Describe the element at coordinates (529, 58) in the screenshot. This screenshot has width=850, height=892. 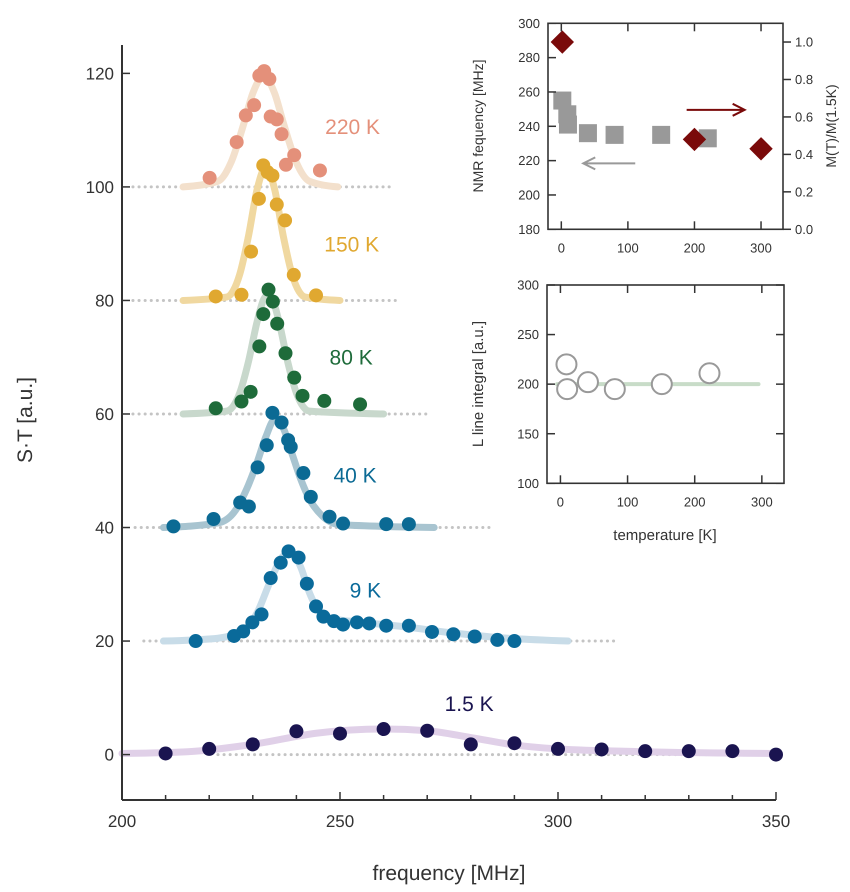
I see `y-tick-label: 280` at that location.